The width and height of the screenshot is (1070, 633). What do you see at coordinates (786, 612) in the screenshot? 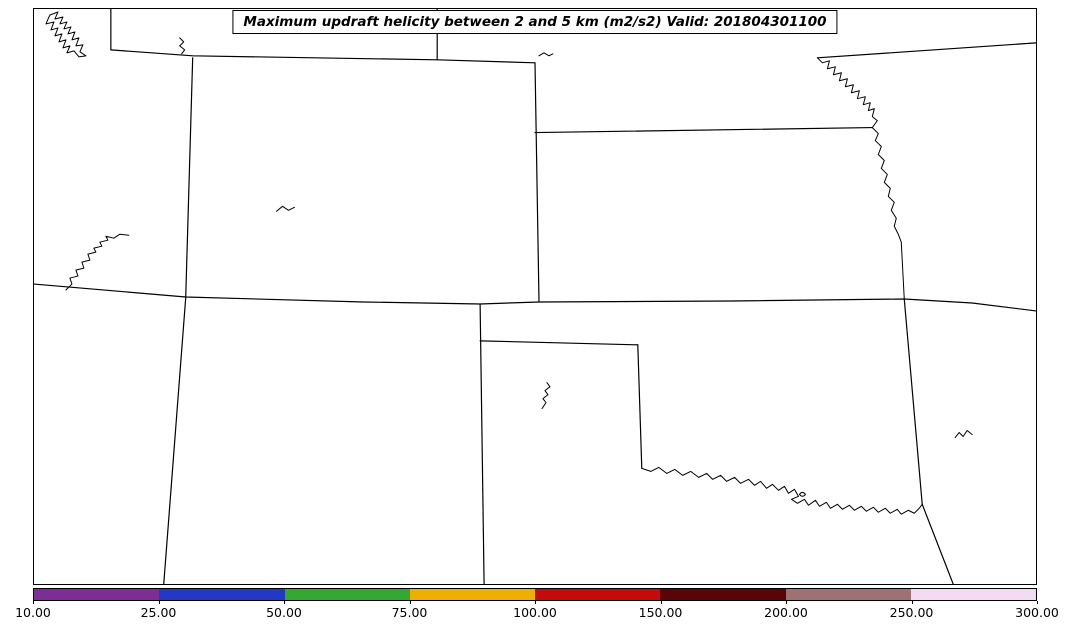
I see `colorbar-tick-label: 200.00` at bounding box center [786, 612].